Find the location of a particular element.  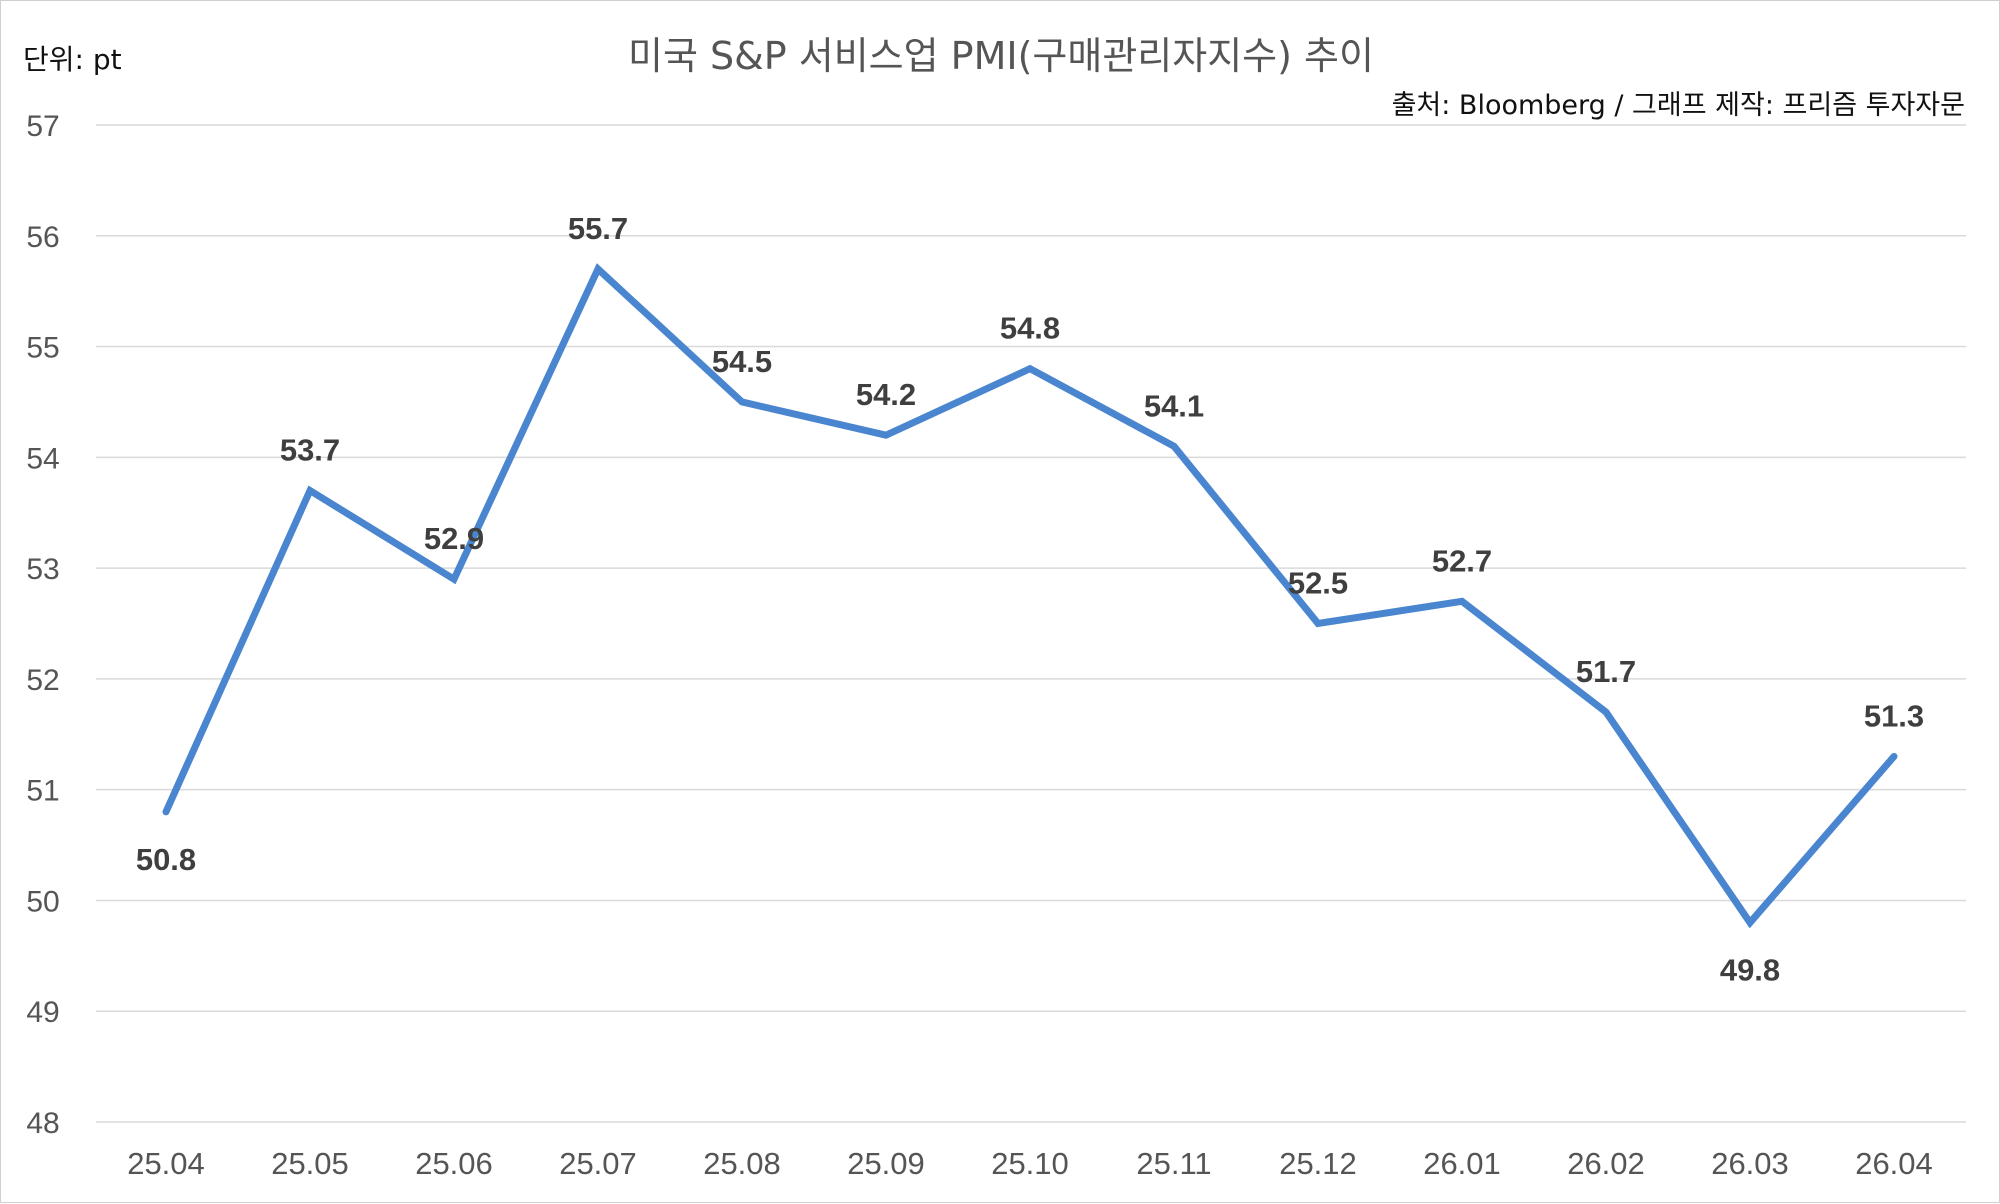

data-label: 51.7 is located at coordinates (1606, 671).